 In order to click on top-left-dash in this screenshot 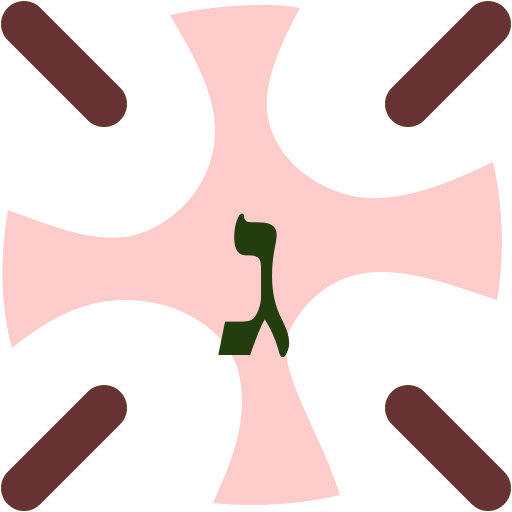, I will do `click(64, 64)`.